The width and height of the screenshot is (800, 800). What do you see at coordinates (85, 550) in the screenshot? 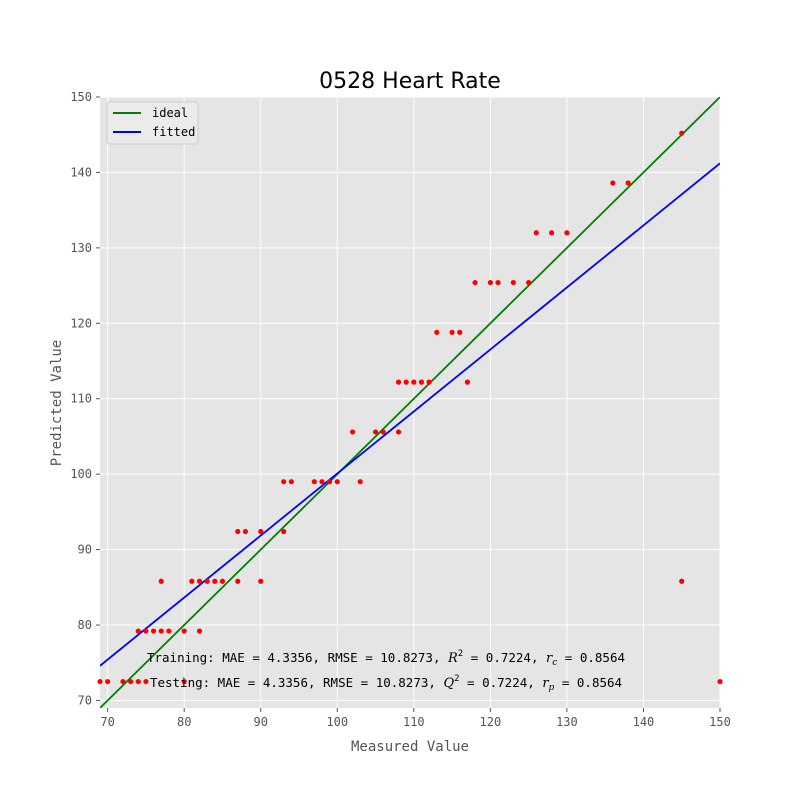
I see `y-tick-label: 90` at bounding box center [85, 550].